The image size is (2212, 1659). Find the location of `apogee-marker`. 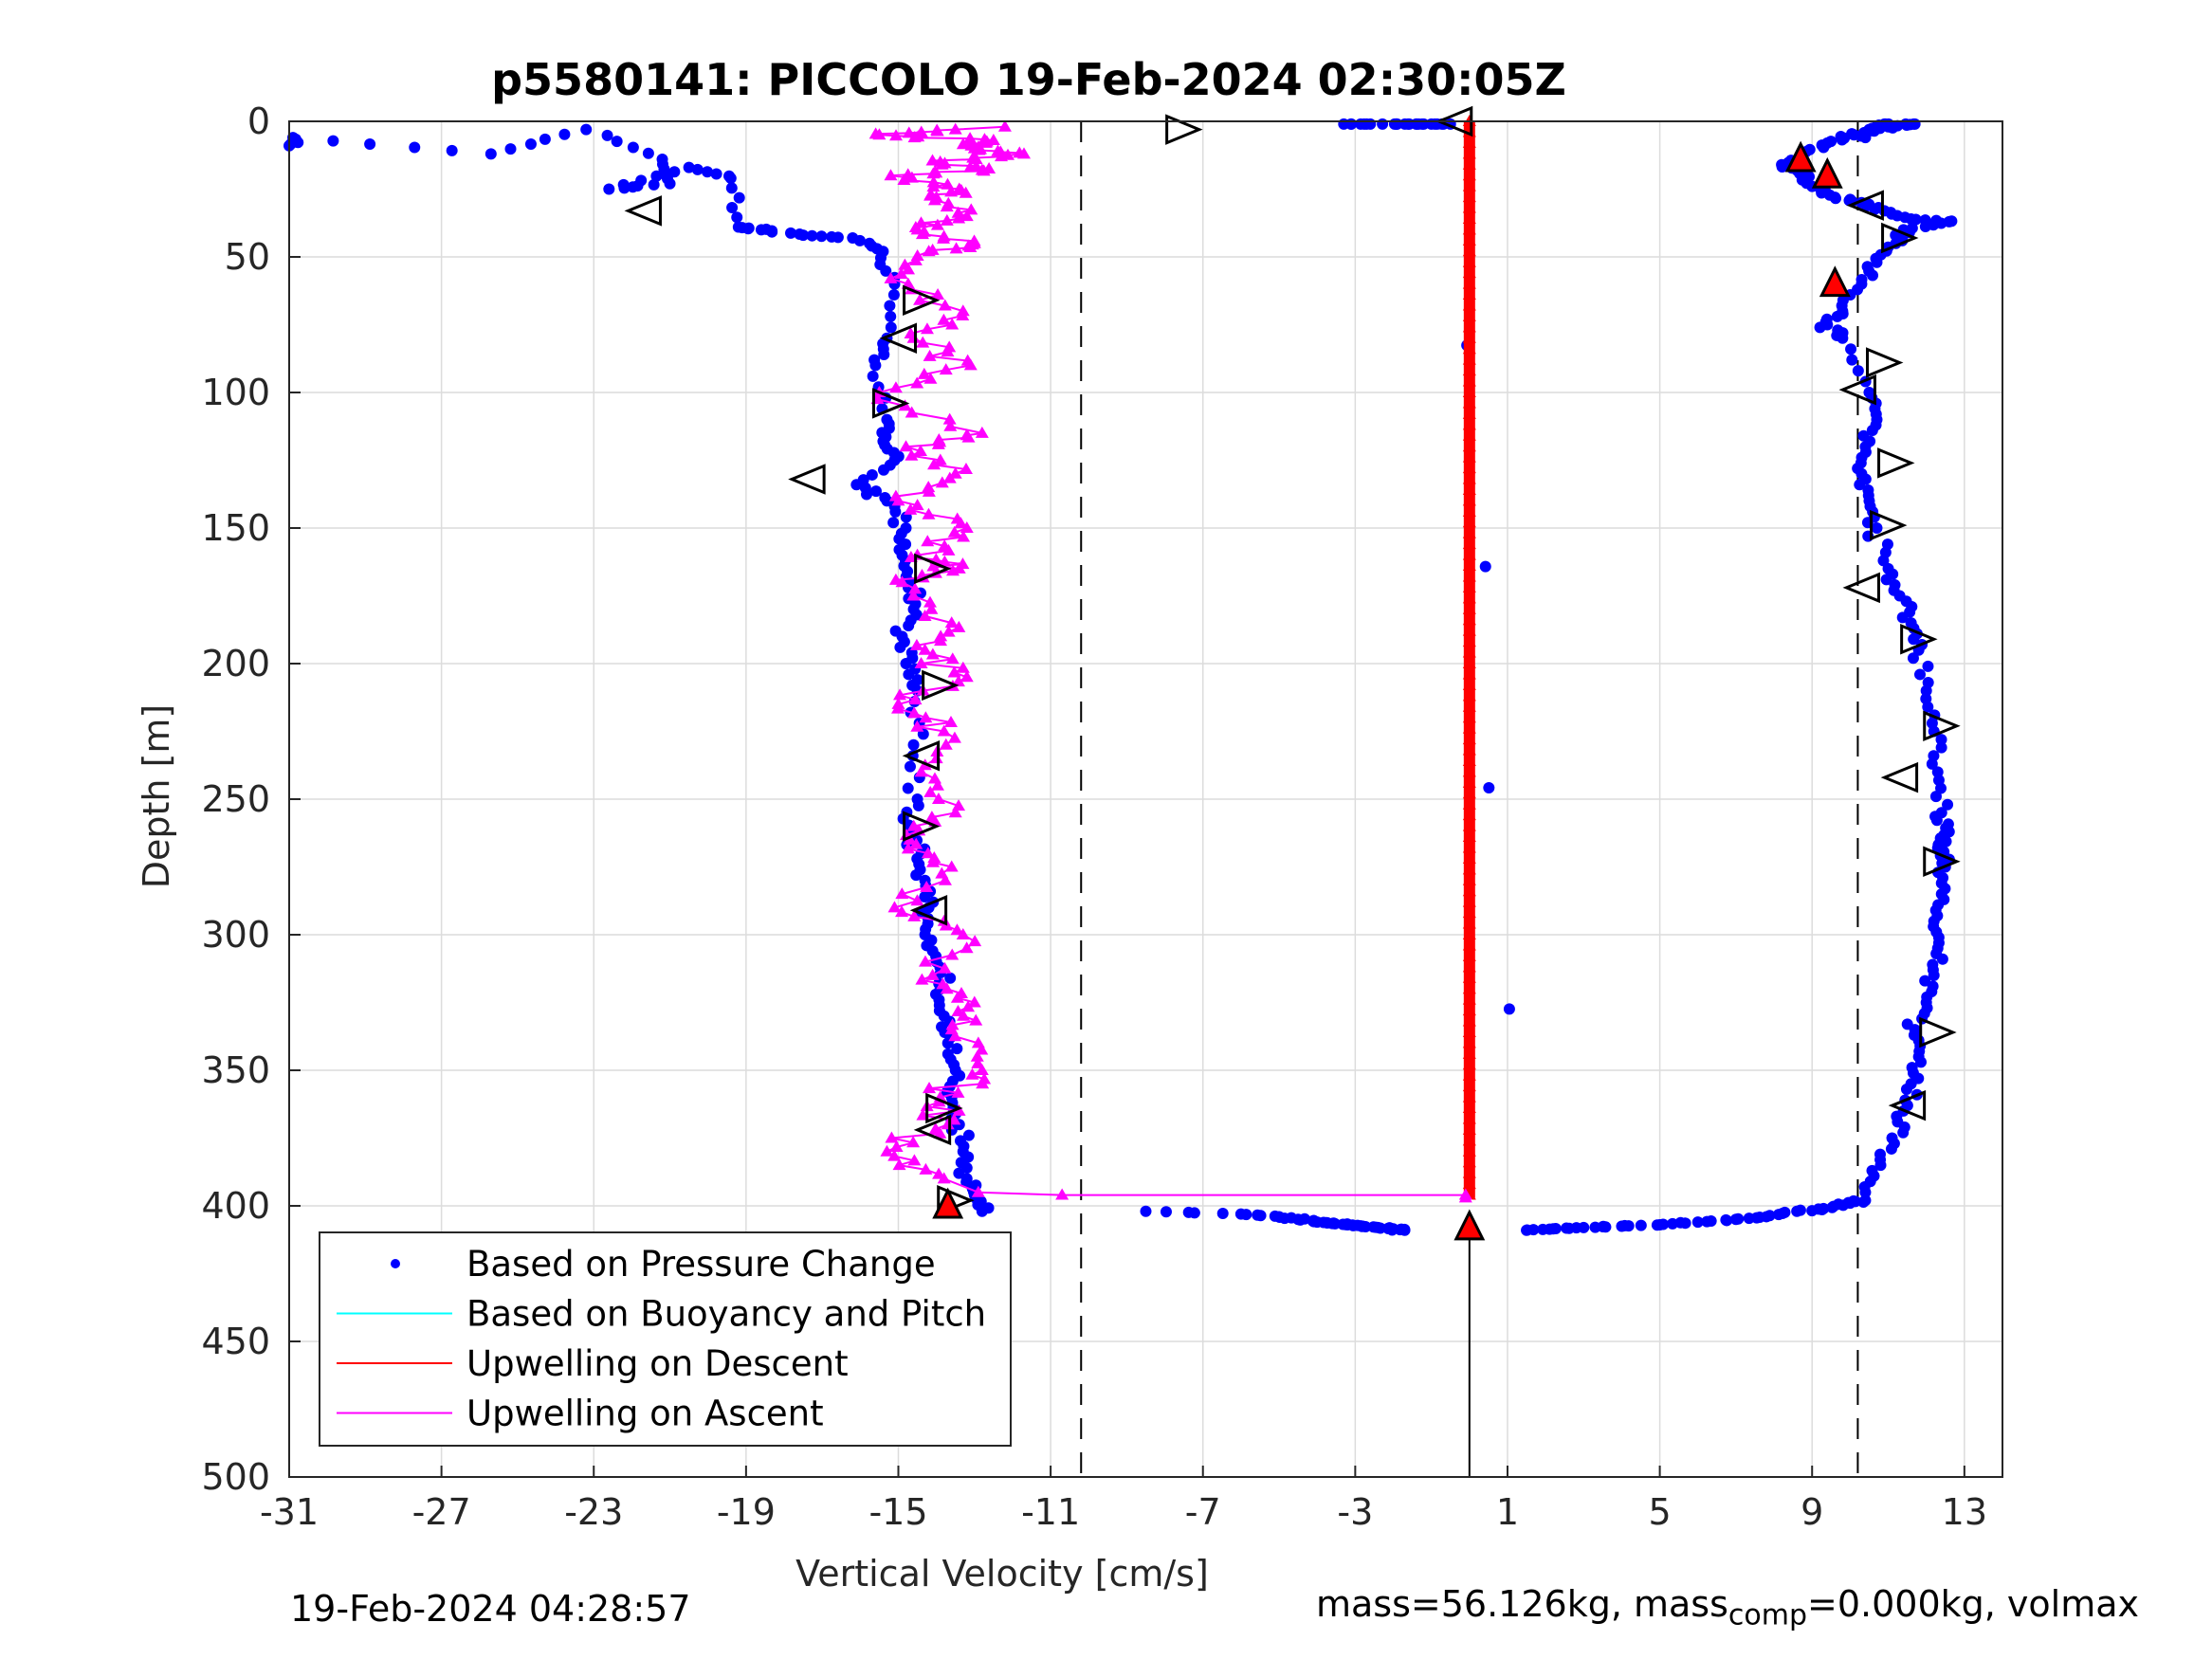

apogee-marker is located at coordinates (948, 1203).